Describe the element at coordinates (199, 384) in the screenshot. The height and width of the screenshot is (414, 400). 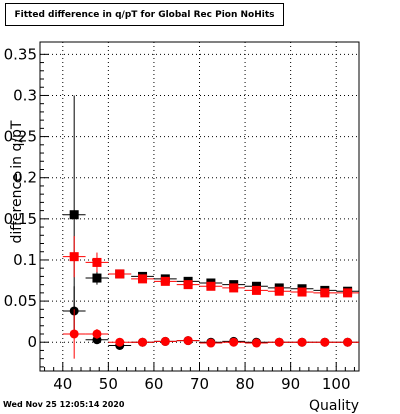
I see `x-tick-label: 70` at that location.